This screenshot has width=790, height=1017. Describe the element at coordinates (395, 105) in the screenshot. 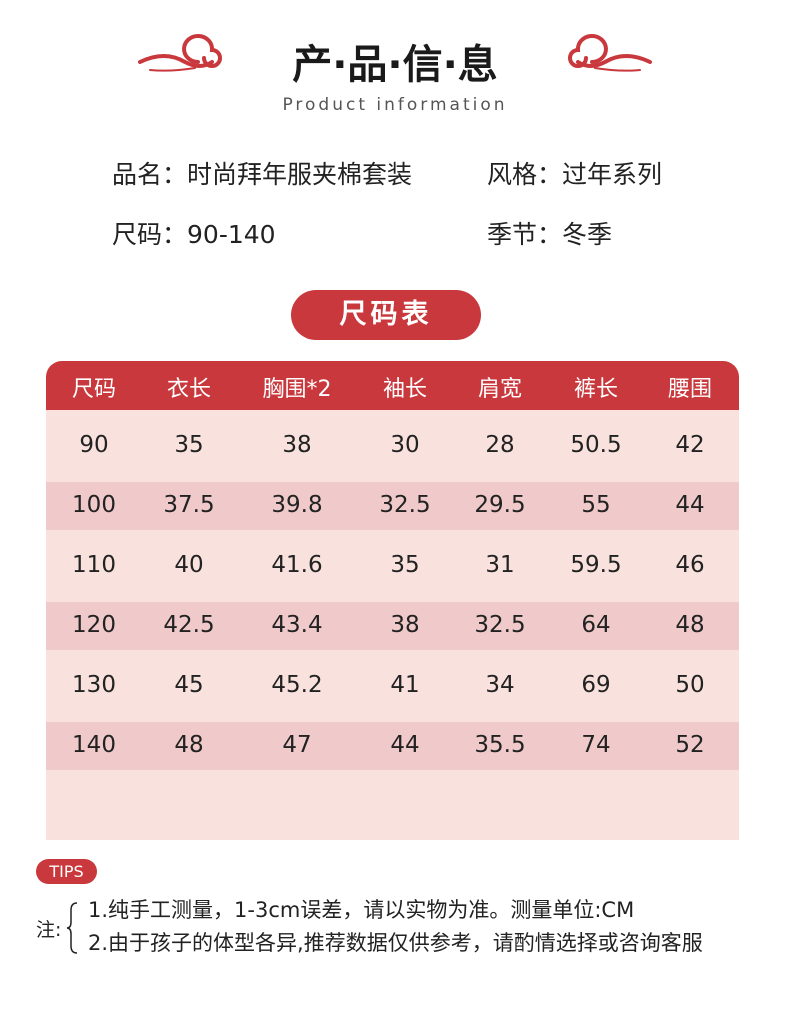

I see `subtitle: Product information` at that location.